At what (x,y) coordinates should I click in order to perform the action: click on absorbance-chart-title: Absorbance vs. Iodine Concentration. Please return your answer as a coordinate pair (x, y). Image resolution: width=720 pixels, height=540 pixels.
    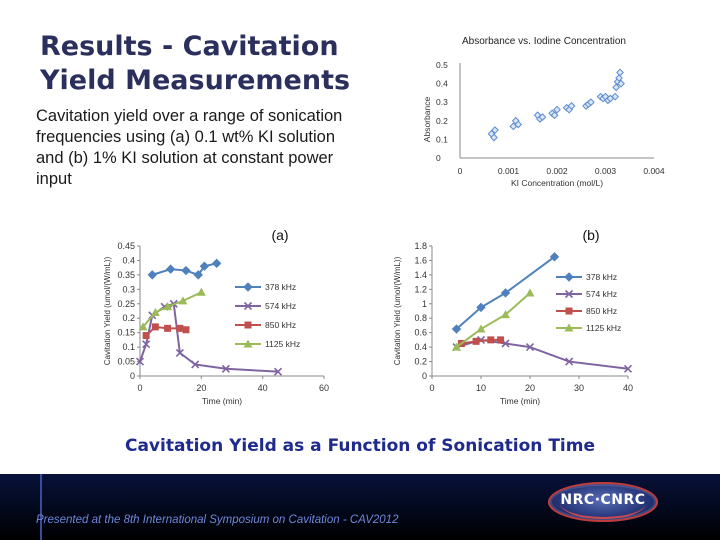
    Looking at the image, I should click on (544, 41).